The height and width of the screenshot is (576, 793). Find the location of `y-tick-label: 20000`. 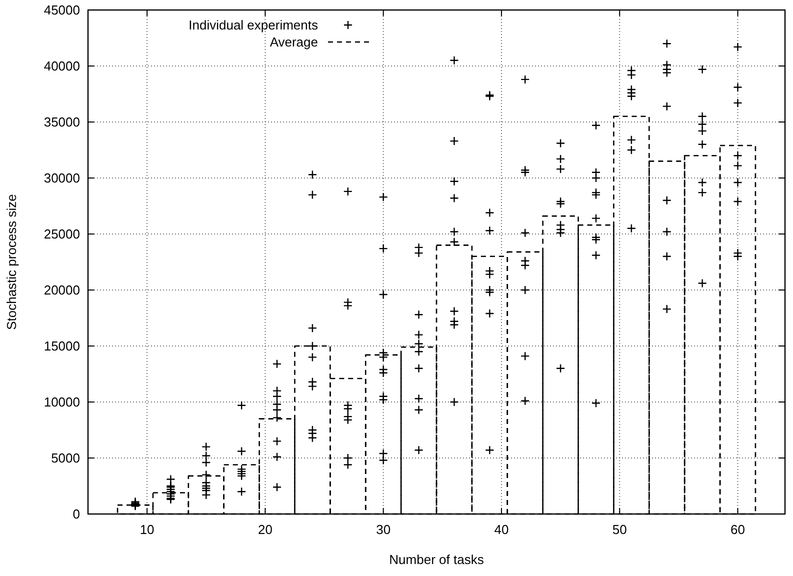

y-tick-label: 20000 is located at coordinates (62, 290).